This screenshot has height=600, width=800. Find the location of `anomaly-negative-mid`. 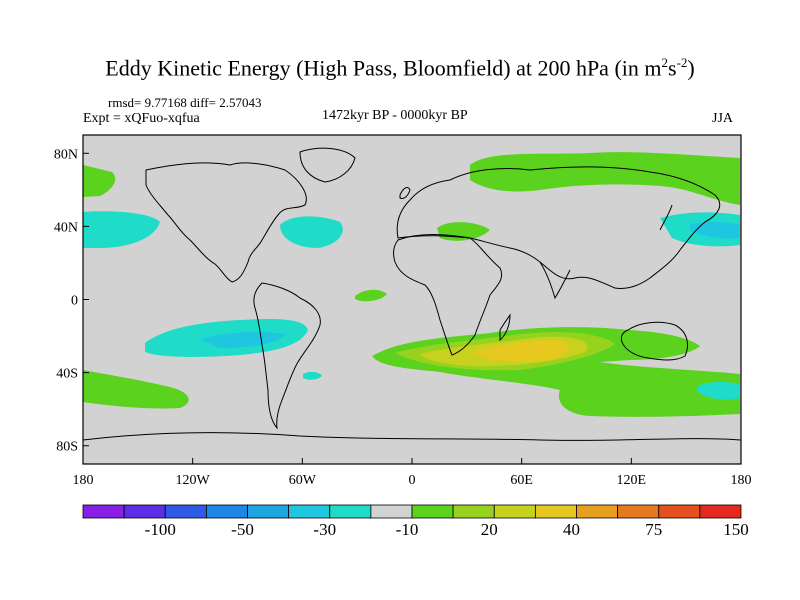

anomaly-negative-mid is located at coordinates (470, 284).